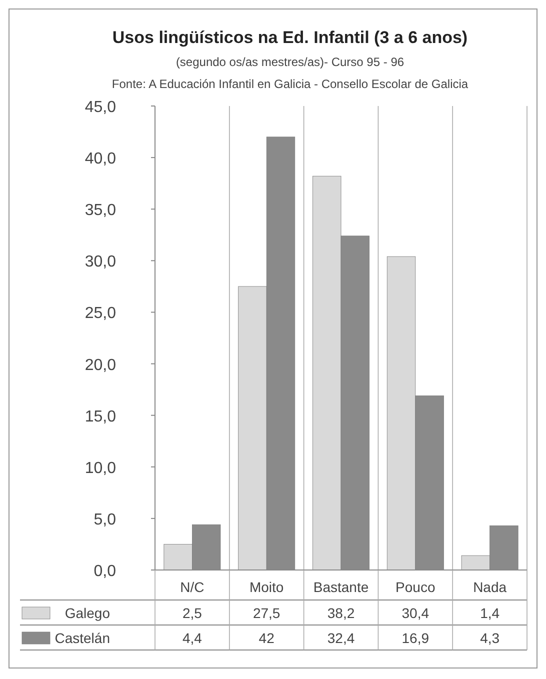 The image size is (546, 679). I want to click on y-tick-label: 25,0, so click(100, 313).